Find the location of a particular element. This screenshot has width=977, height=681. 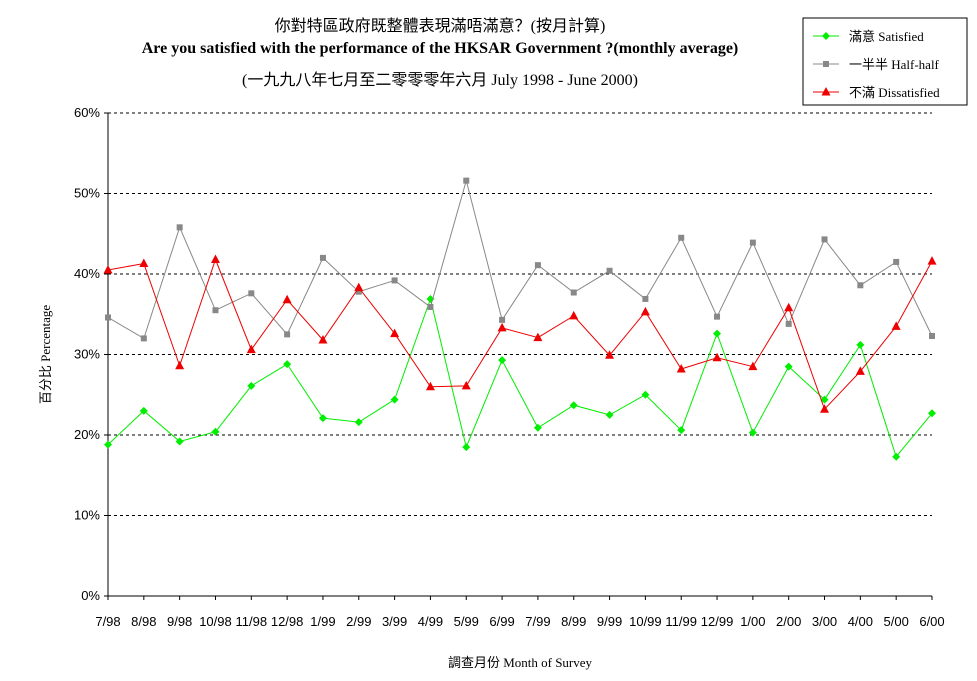

y-tick-label: 10% is located at coordinates (87, 515).